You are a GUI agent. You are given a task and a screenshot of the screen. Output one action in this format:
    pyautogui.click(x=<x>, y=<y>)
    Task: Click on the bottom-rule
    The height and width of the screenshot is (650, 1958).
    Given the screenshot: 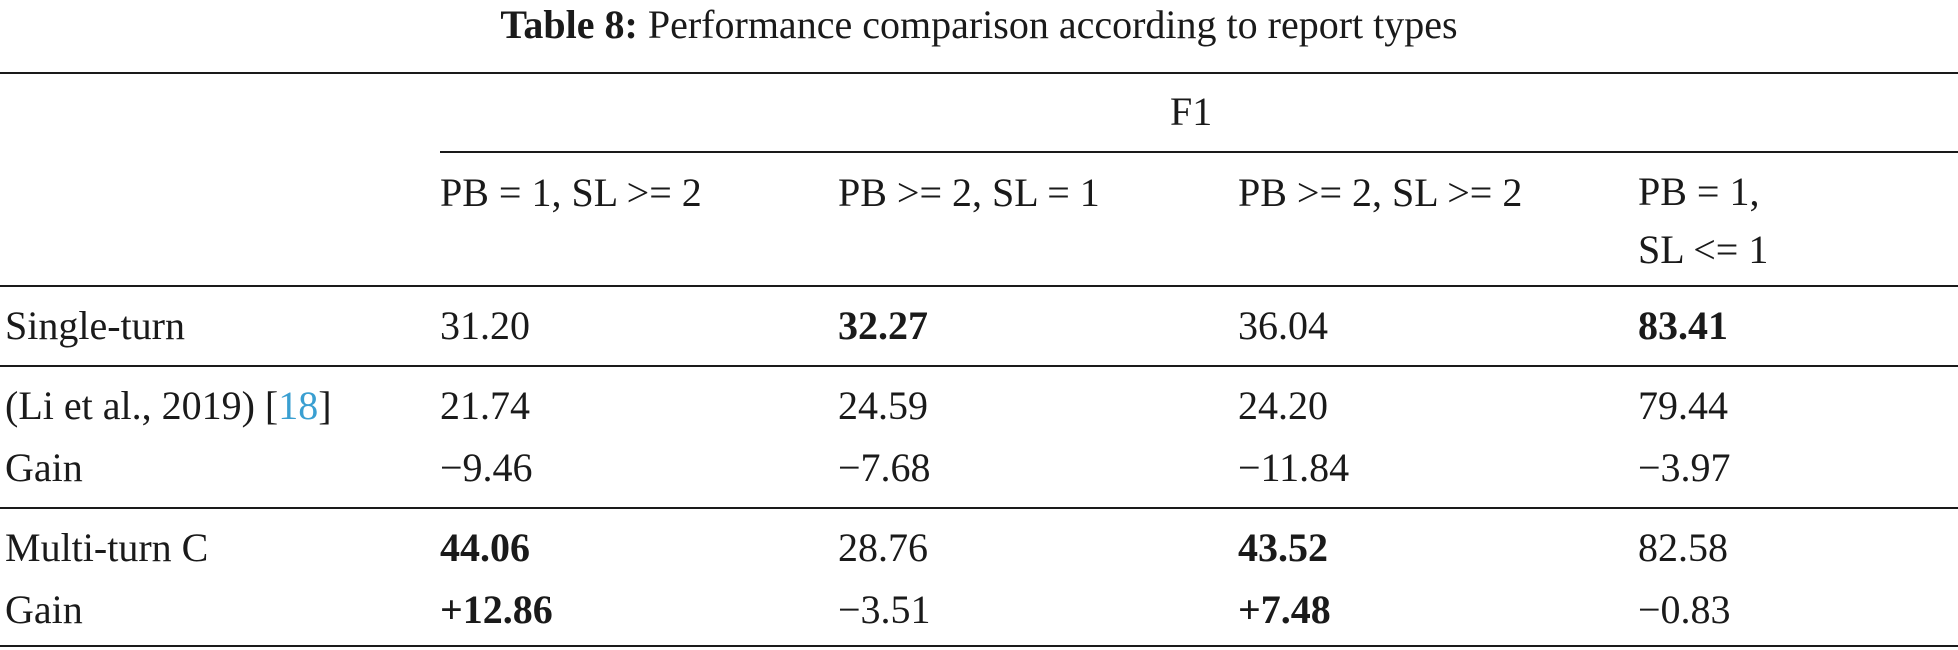 What is the action you would take?
    pyautogui.click(x=979, y=646)
    